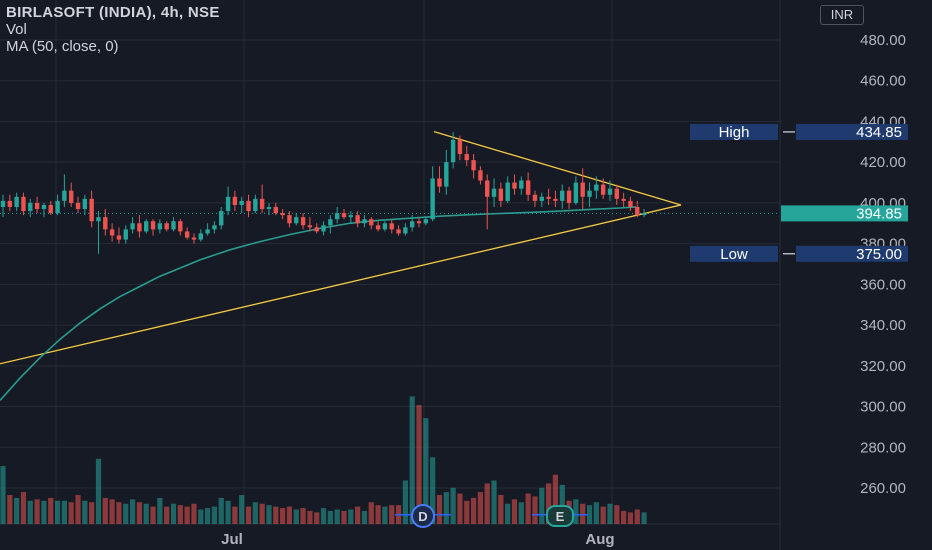  I want to click on high-price-tag-label-bg, so click(734, 131).